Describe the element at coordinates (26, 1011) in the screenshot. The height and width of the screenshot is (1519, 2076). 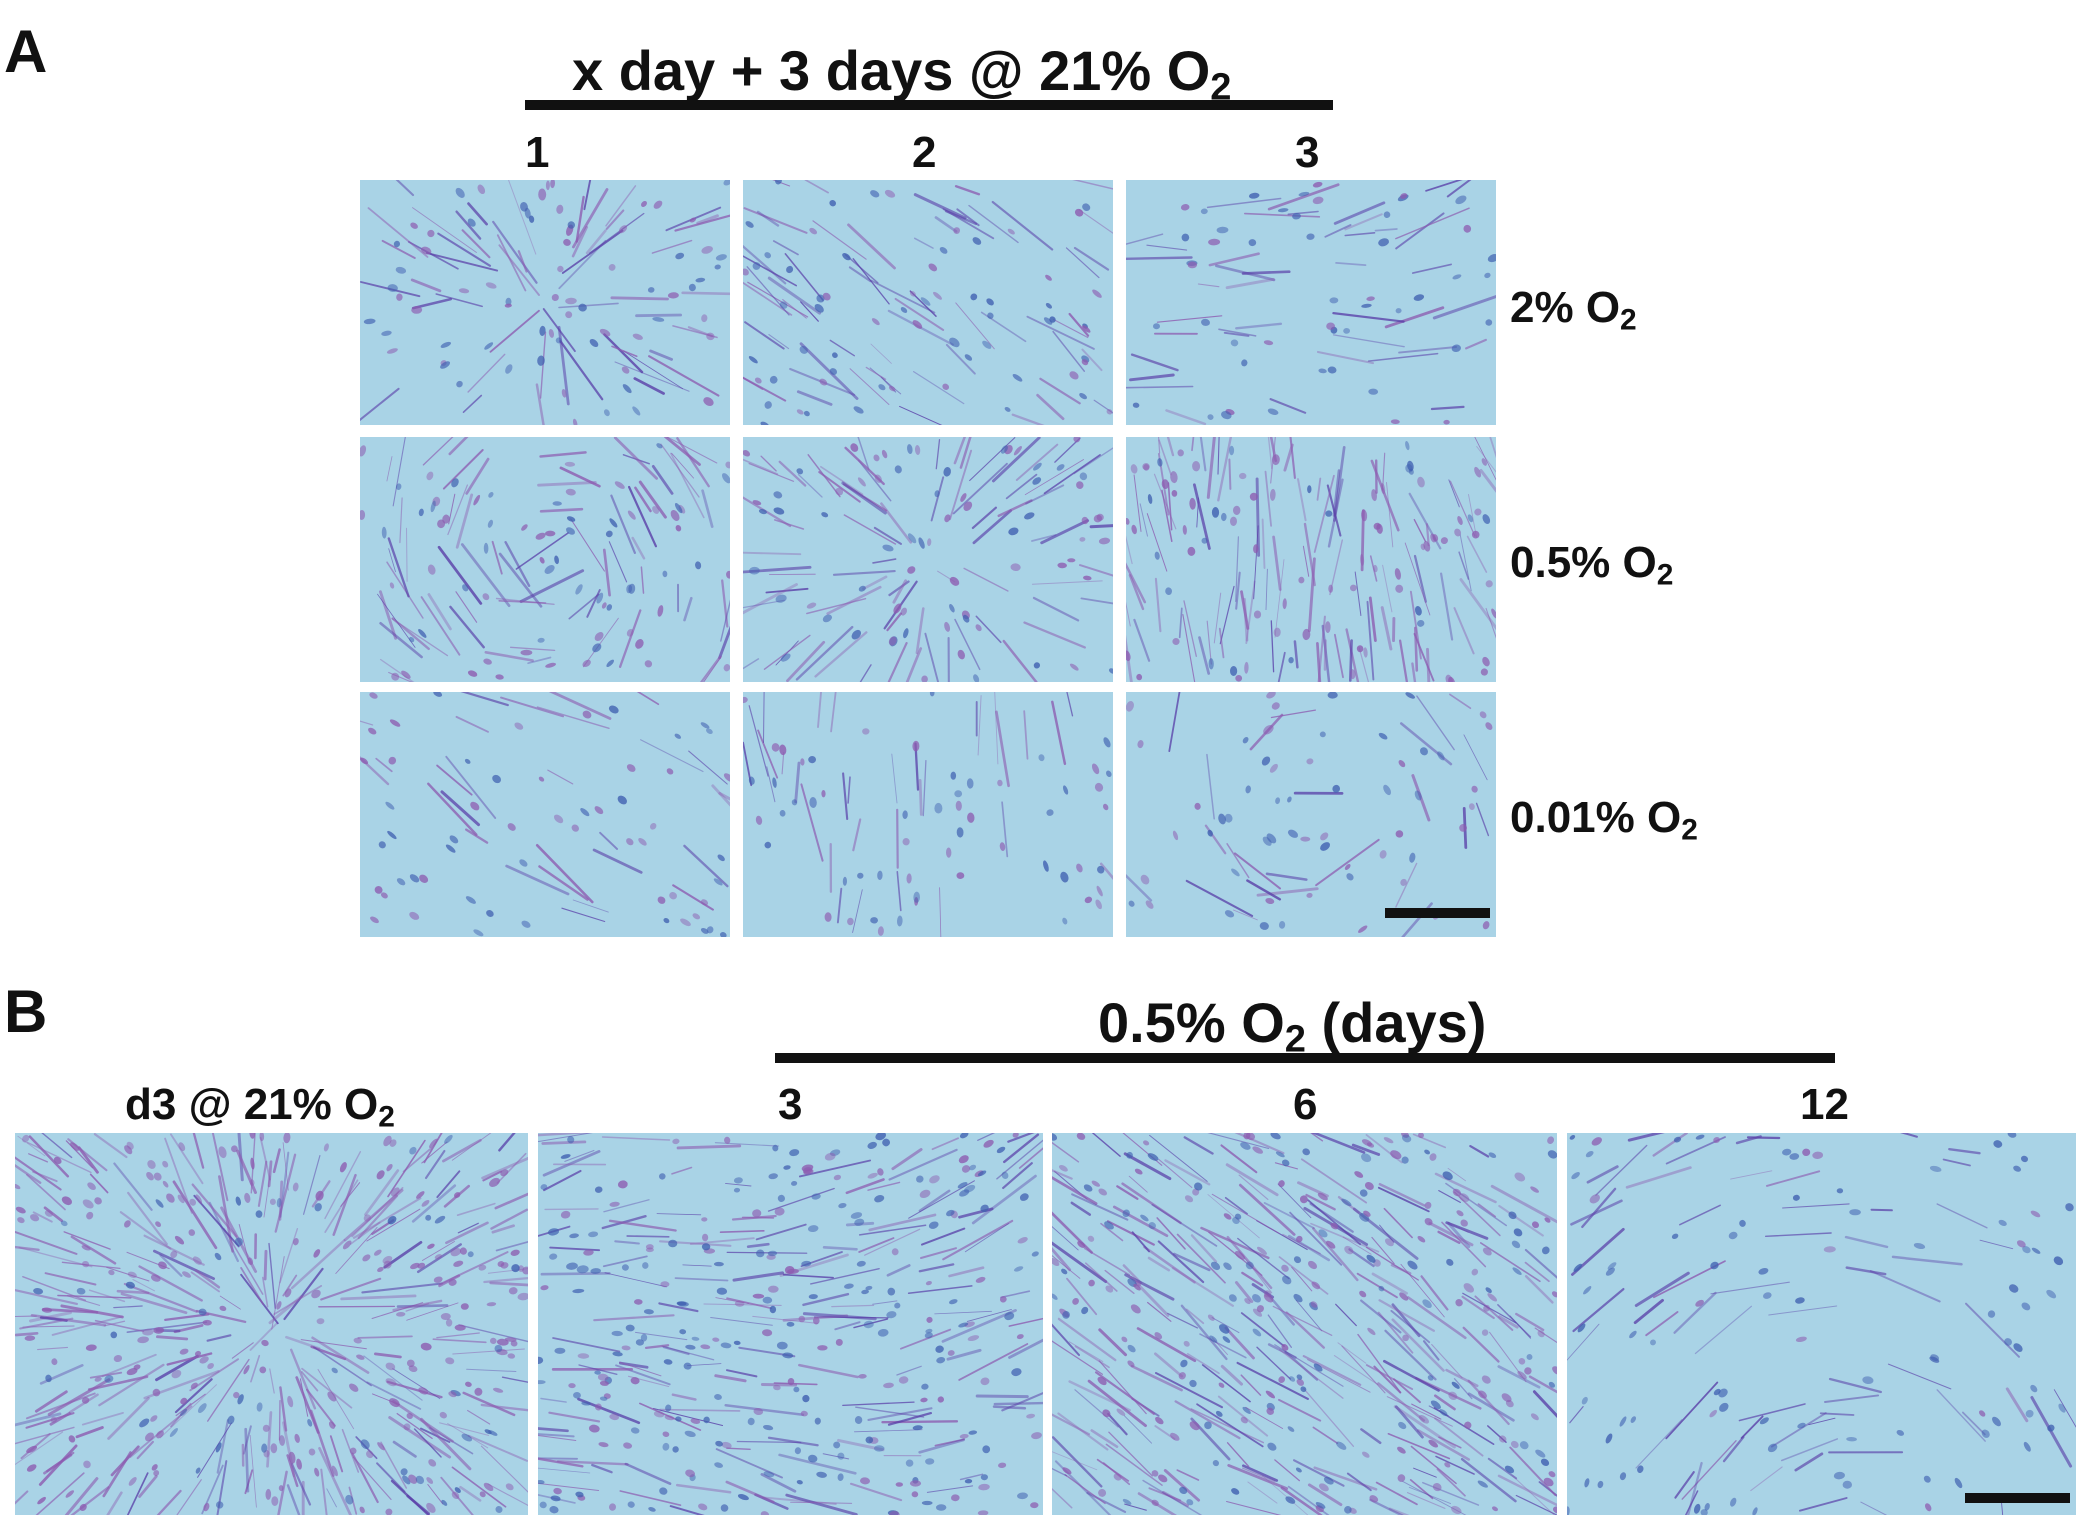
I see `panel-b-letter: B` at that location.